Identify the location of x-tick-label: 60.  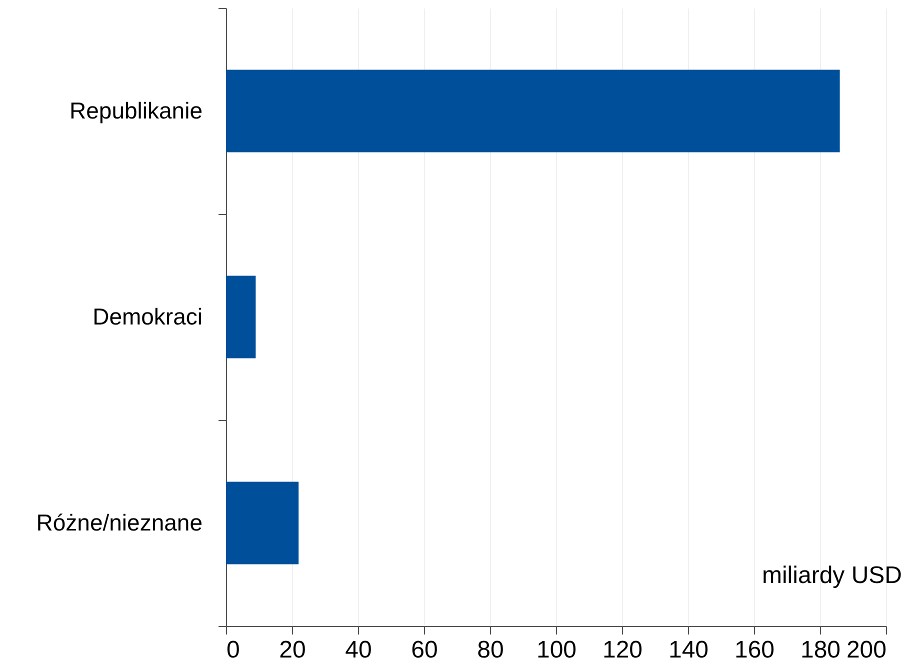
(424, 650).